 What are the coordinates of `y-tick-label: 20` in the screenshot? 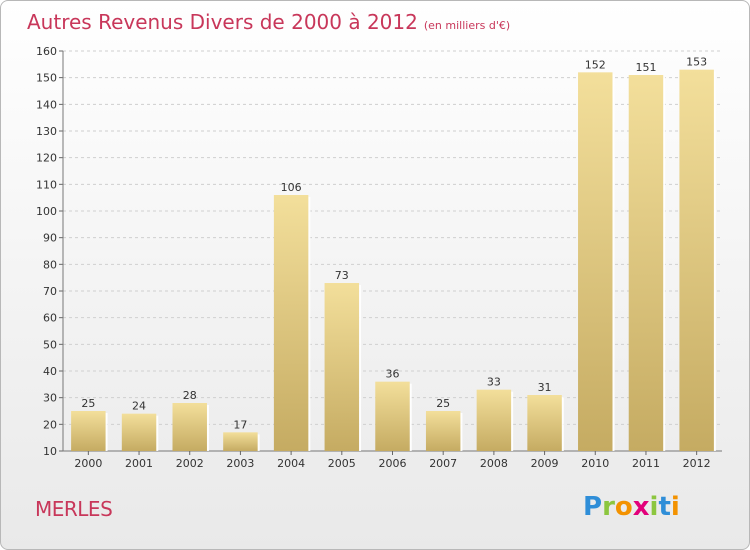 It's located at (50, 424).